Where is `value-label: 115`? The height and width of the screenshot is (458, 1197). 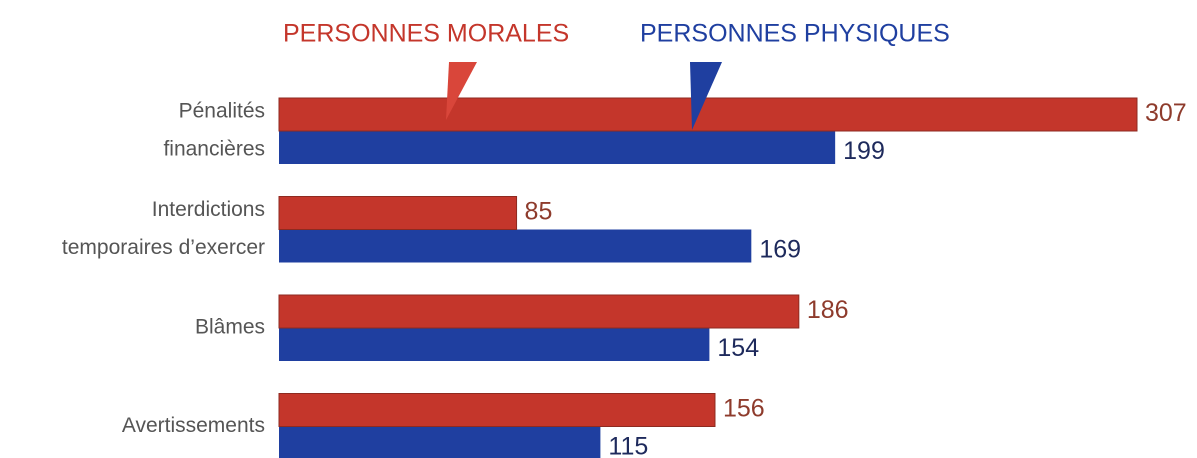
value-label: 115 is located at coordinates (628, 445).